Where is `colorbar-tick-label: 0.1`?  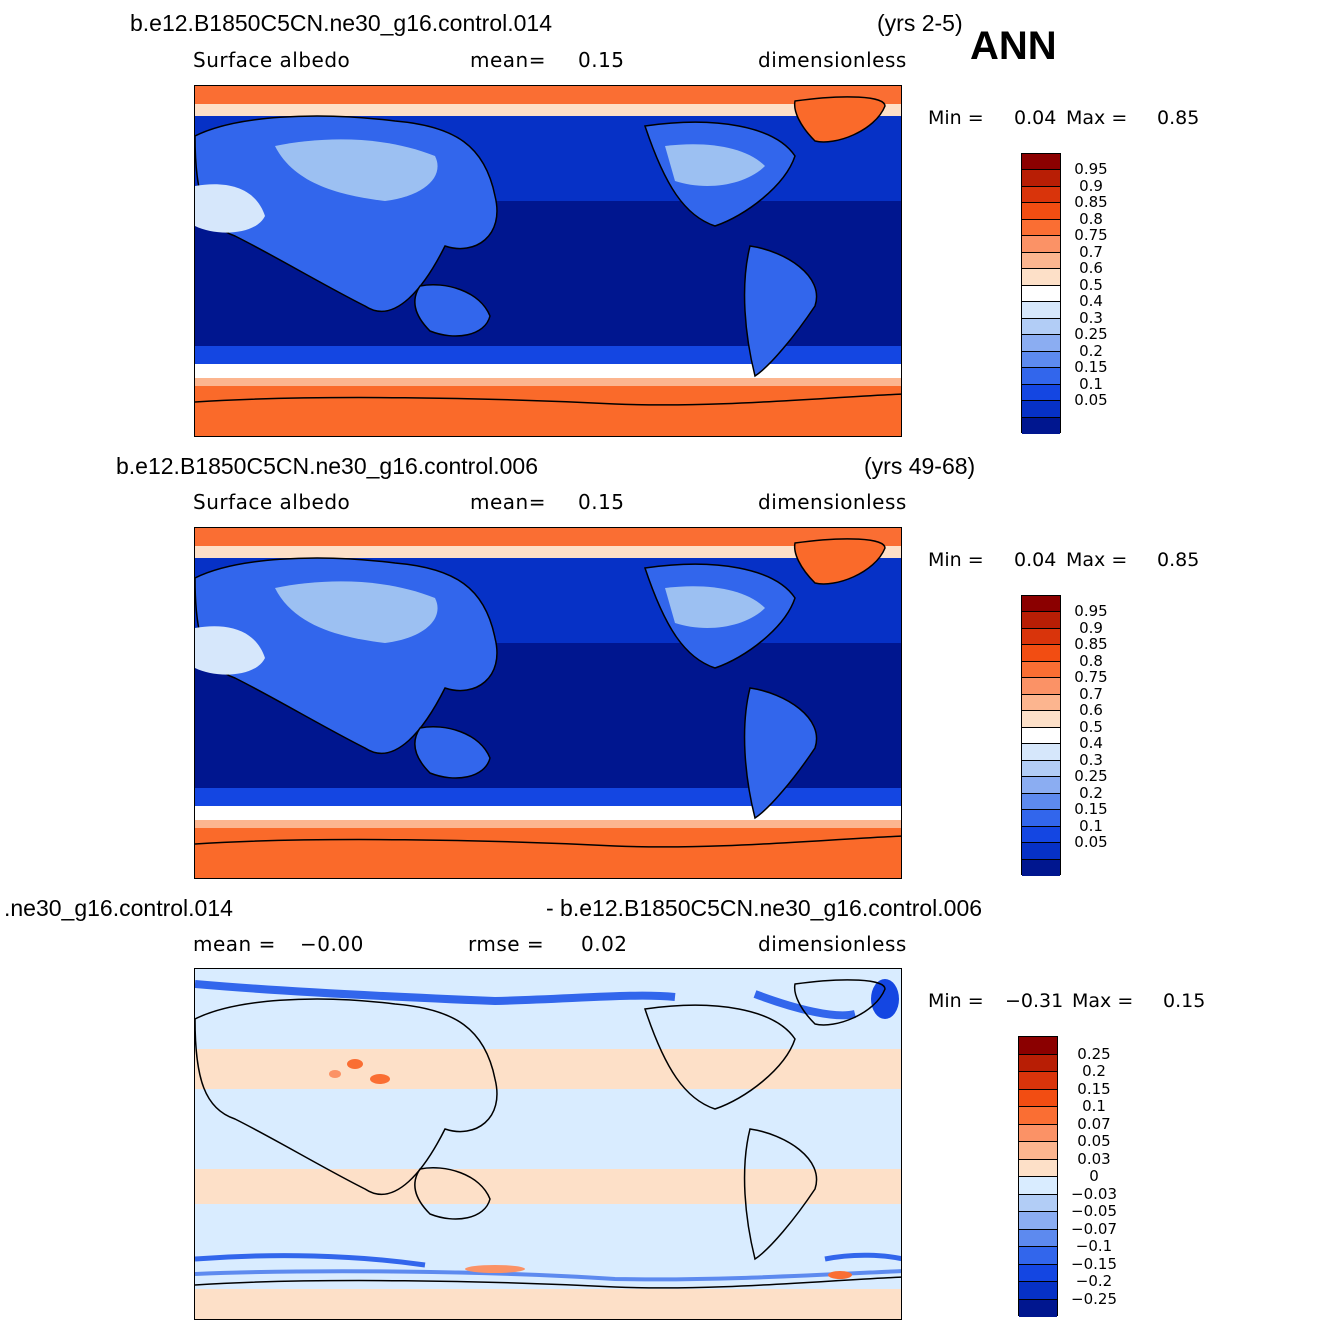 colorbar-tick-label: 0.1 is located at coordinates (1091, 383).